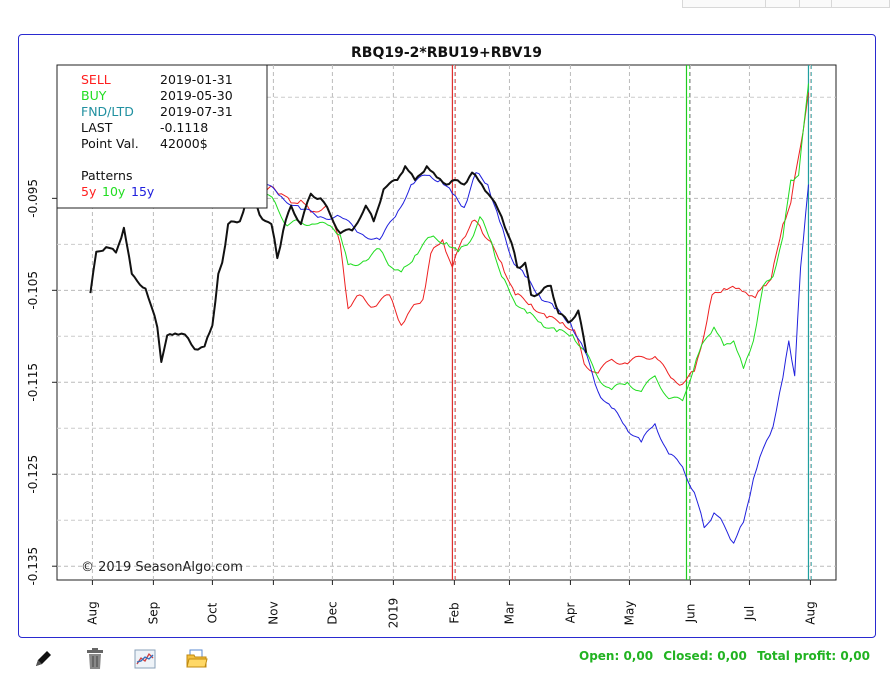  I want to click on trash-icon, so click(95, 659).